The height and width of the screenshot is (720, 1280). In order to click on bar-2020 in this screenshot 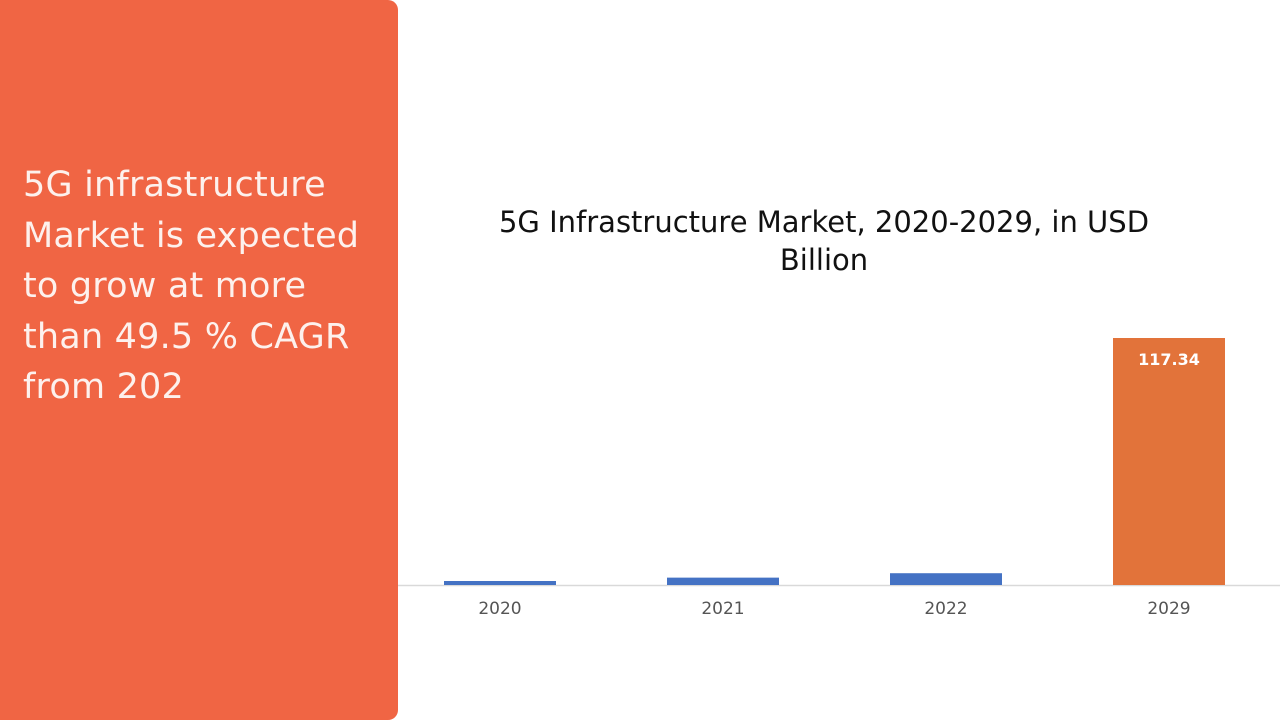, I will do `click(500, 583)`.